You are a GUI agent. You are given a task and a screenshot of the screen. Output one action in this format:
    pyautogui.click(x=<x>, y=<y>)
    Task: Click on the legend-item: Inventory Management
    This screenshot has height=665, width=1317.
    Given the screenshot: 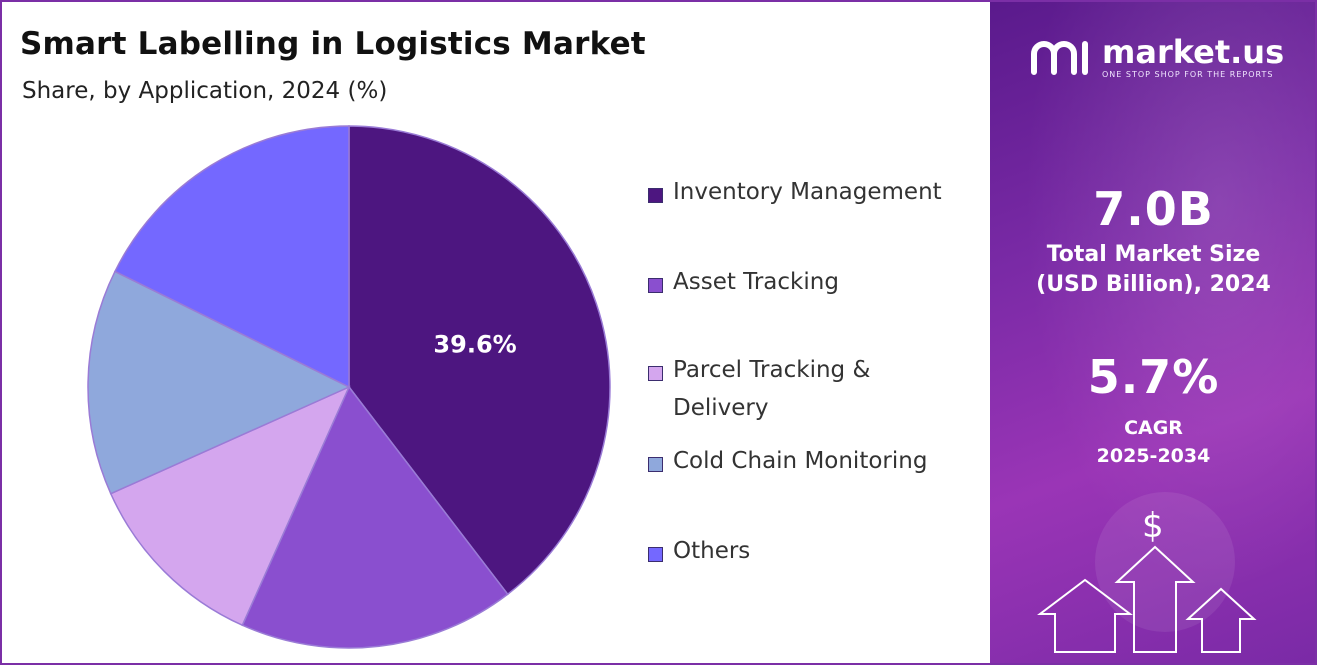 What is the action you would take?
    pyautogui.click(x=810, y=195)
    